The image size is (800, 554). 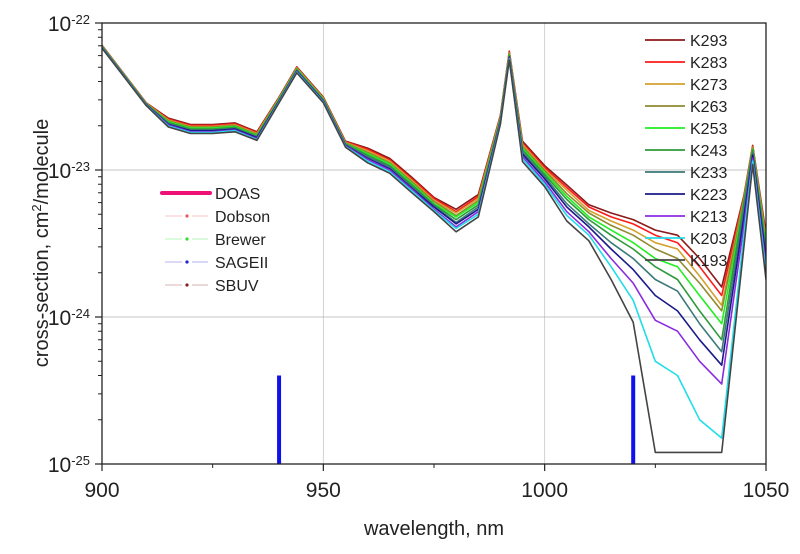 What do you see at coordinates (187, 216) in the screenshot?
I see `legend-swatch-dot-Dobson` at bounding box center [187, 216].